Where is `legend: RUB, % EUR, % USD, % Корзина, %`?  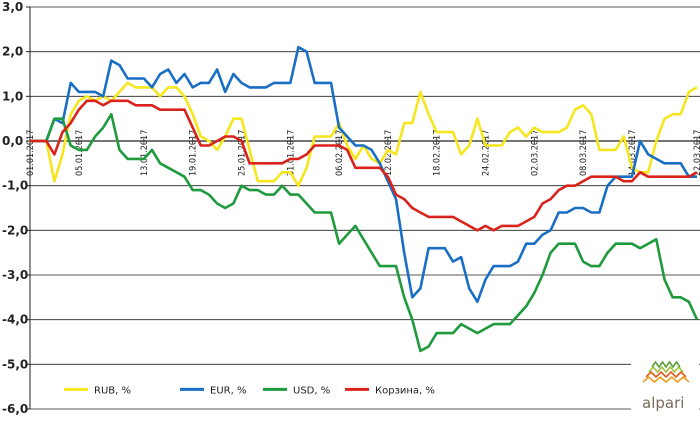 legend: RUB, % EUR, % USD, % Корзина, % is located at coordinates (249, 390).